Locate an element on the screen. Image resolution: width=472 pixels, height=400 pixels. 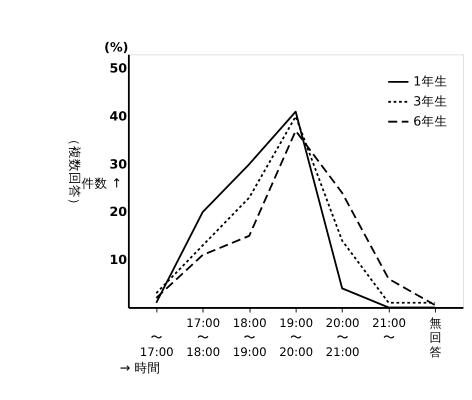
text: （複数回答） is located at coordinates (75, 171).